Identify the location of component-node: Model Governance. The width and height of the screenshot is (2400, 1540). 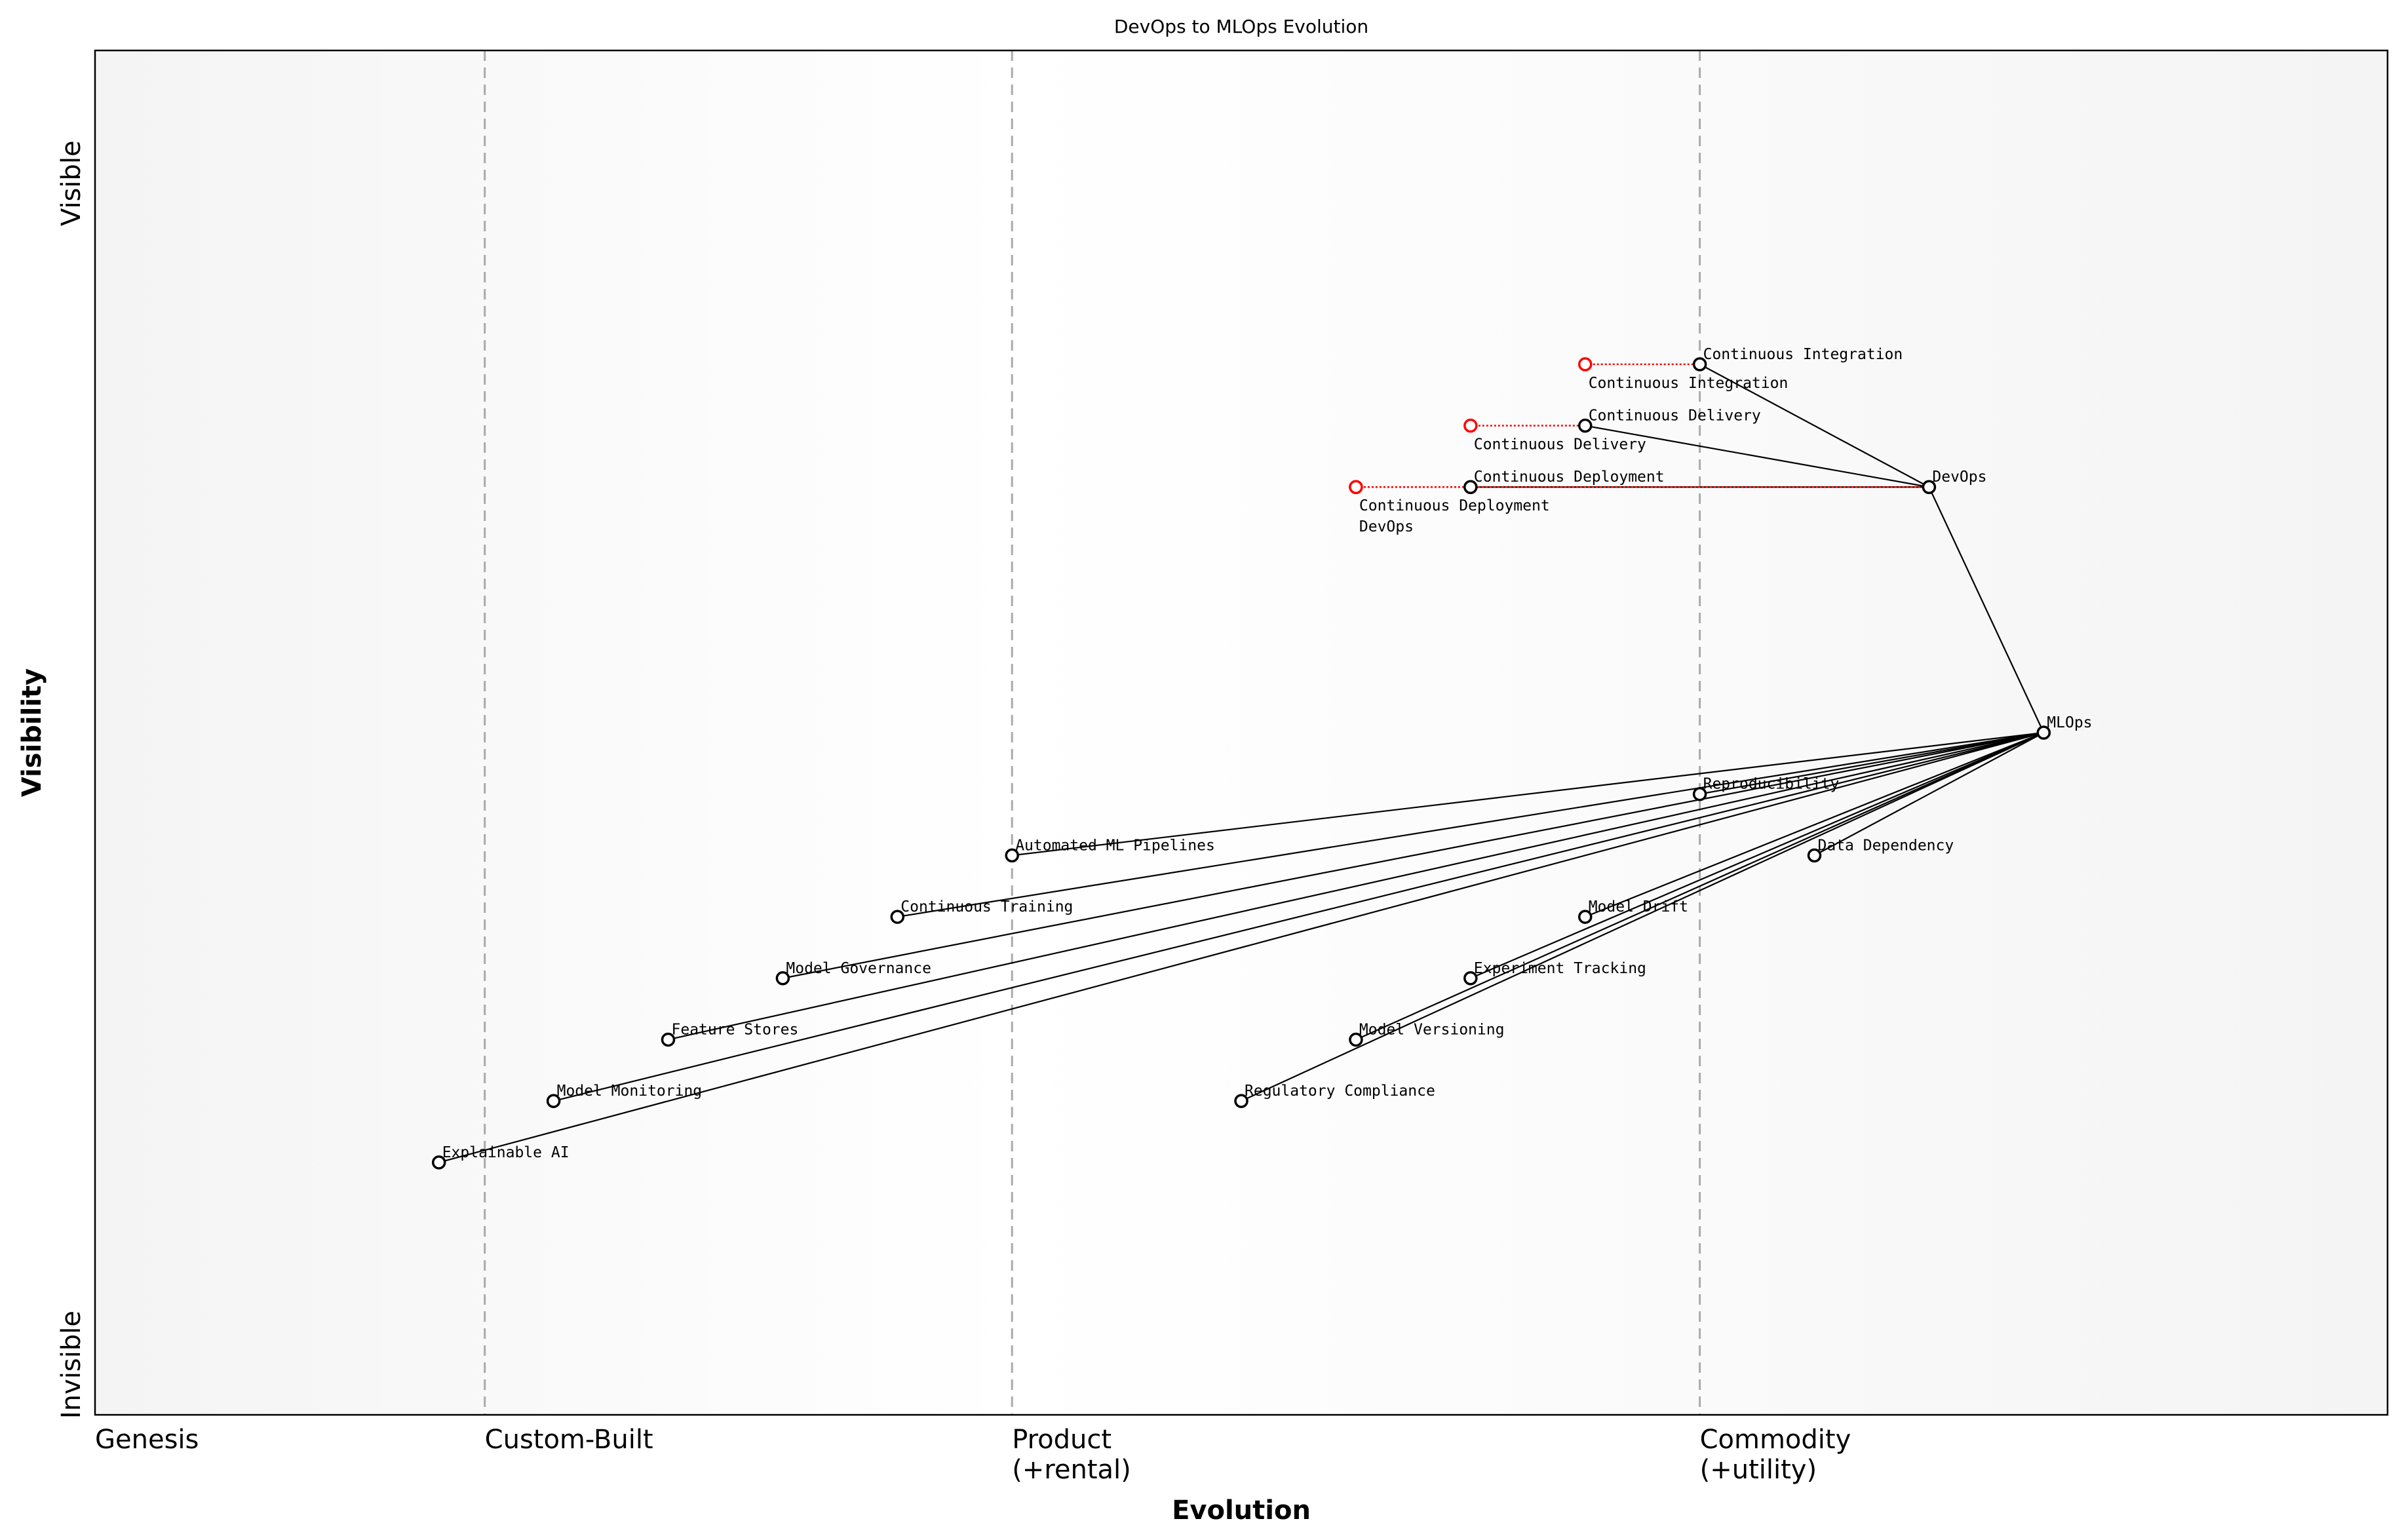
(853, 973).